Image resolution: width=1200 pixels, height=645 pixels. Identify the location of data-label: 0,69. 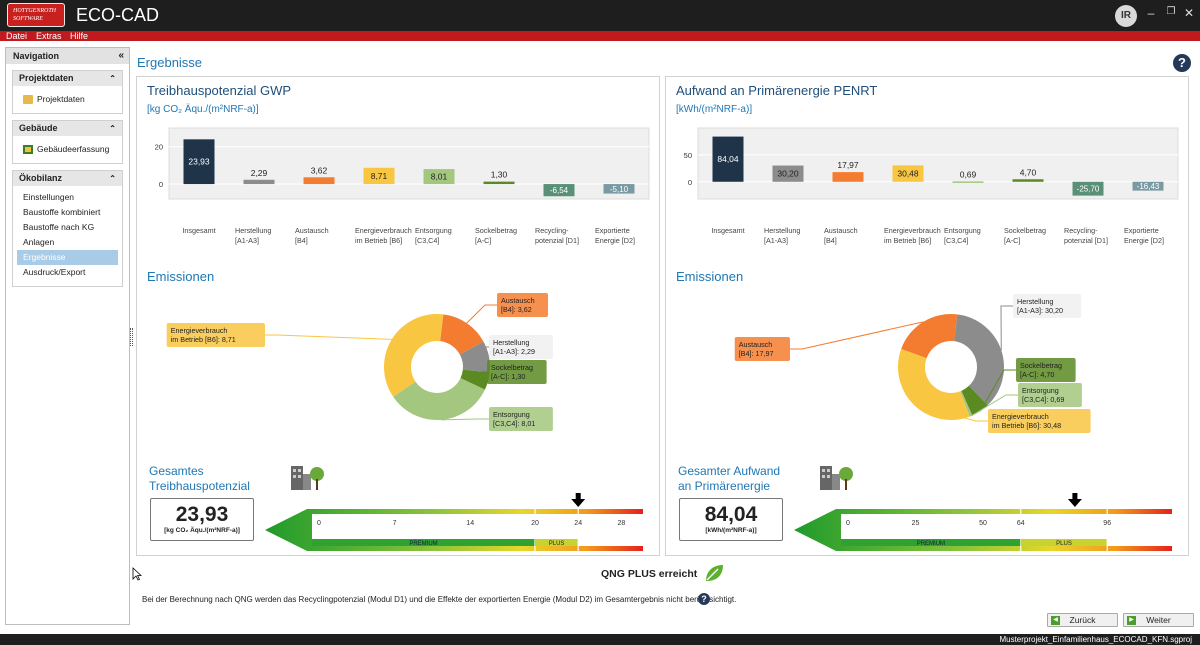
(968, 174).